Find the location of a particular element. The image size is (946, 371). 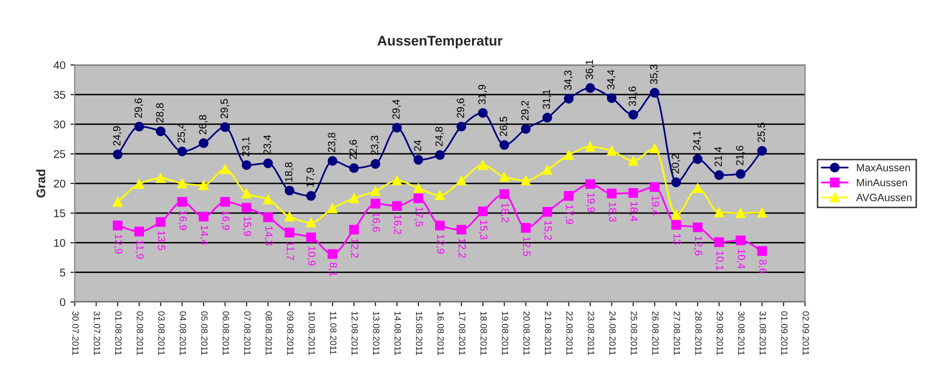

data-label: 36,1 is located at coordinates (590, 70).